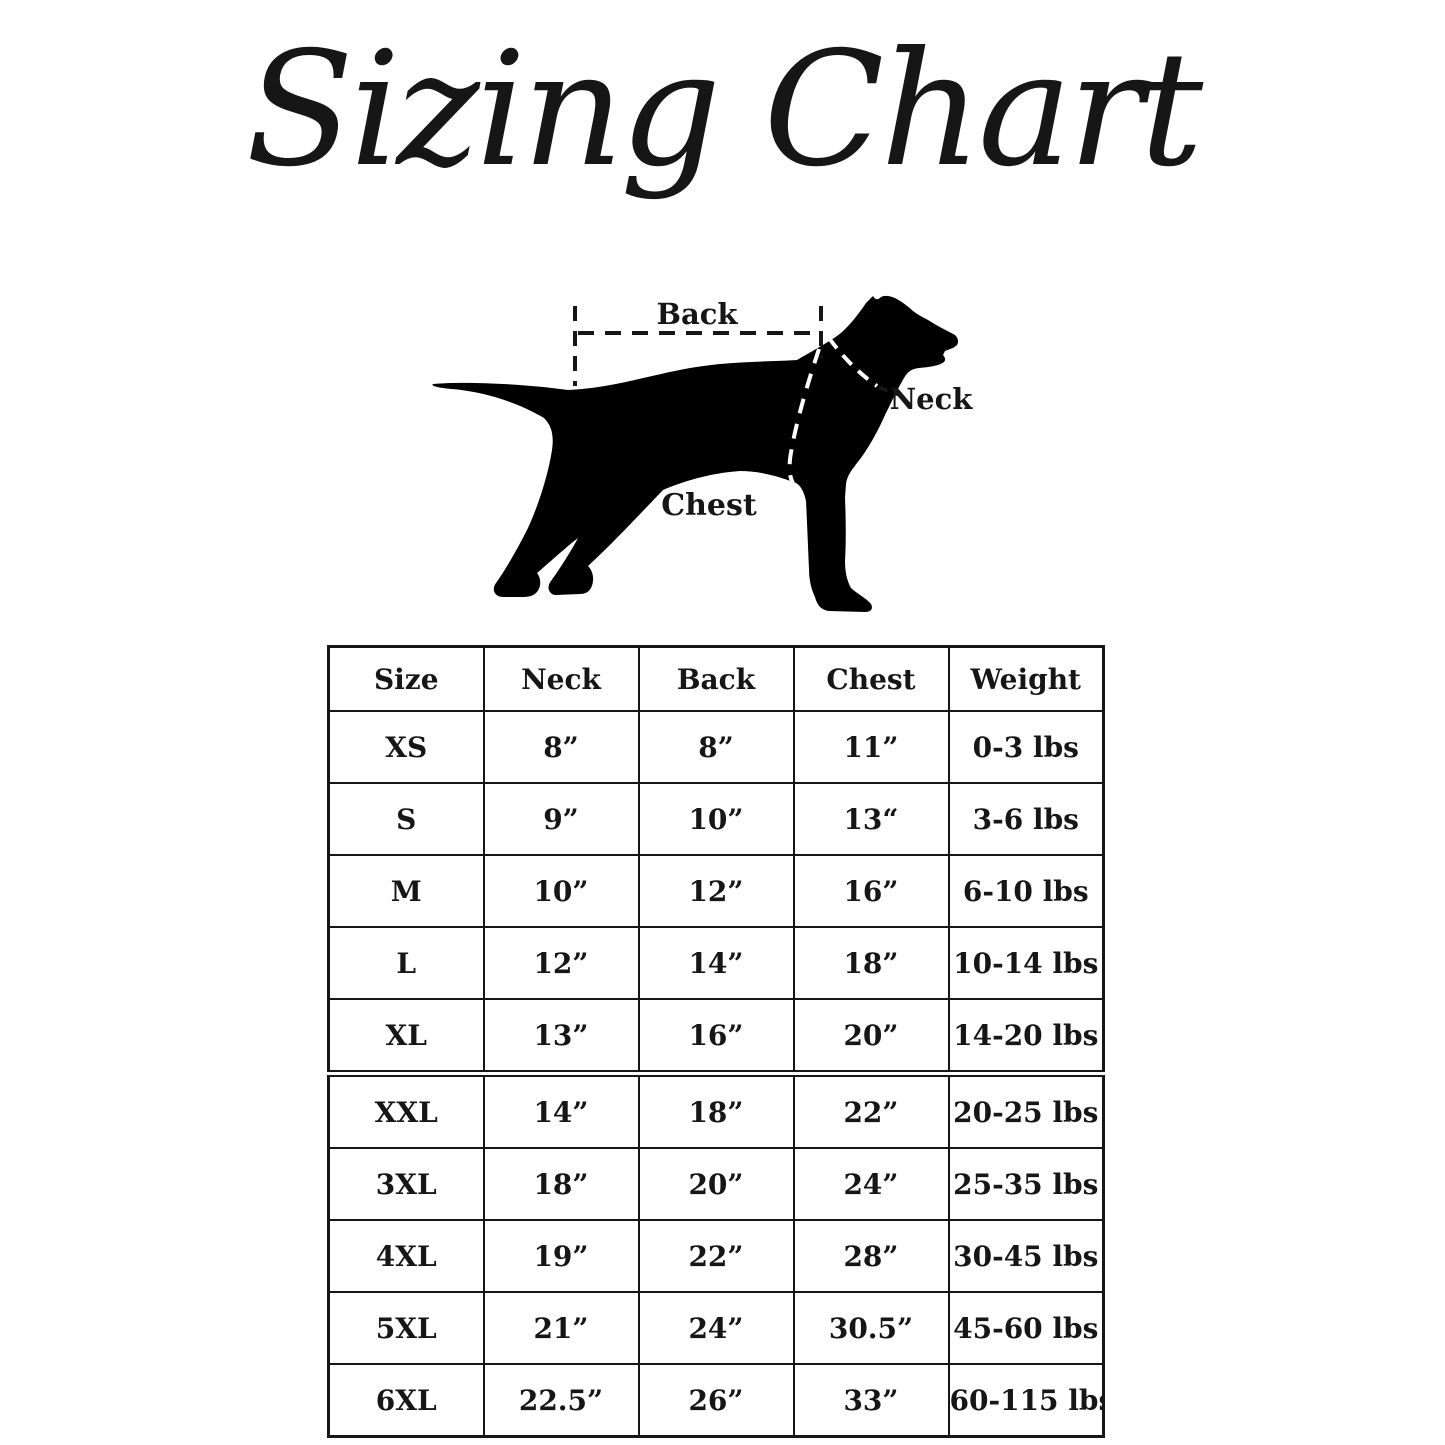 The image size is (1445, 1445). What do you see at coordinates (1026, 1328) in the screenshot?
I see `cell-weight: 45-60 lbs` at bounding box center [1026, 1328].